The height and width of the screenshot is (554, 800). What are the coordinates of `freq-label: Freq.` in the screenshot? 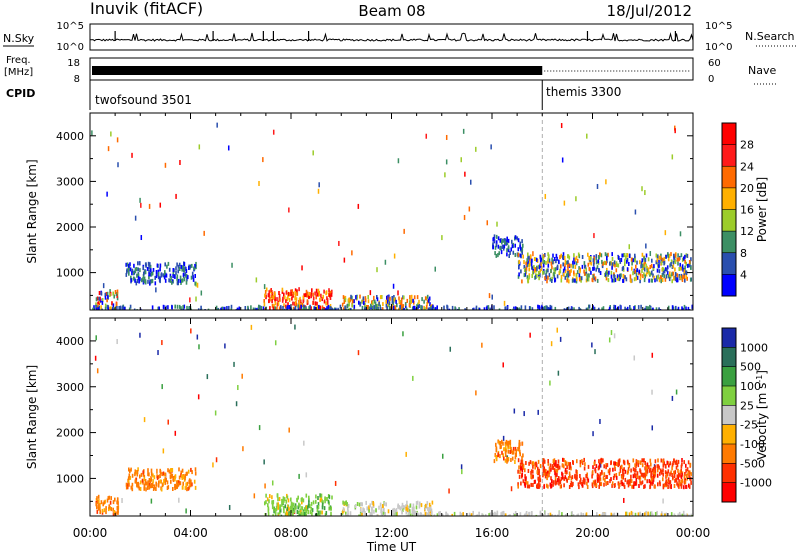 It's located at (18, 60).